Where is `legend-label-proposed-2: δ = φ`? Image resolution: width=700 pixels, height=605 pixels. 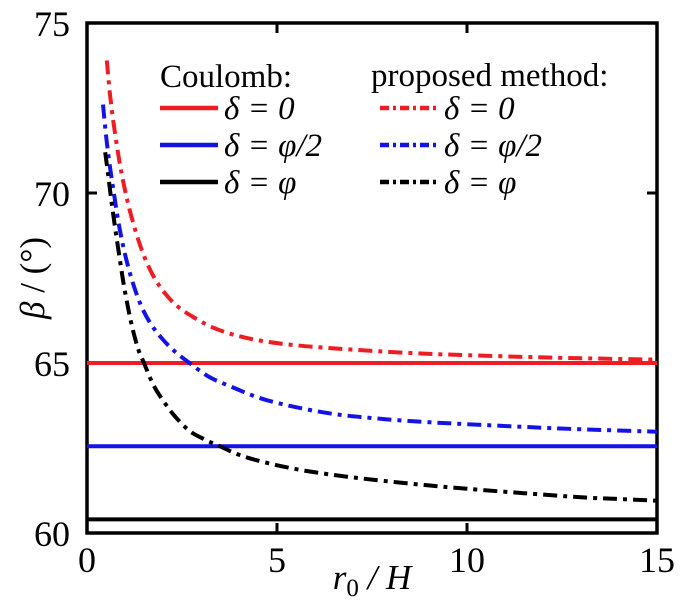 legend-label-proposed-2: δ = φ is located at coordinates (480, 183).